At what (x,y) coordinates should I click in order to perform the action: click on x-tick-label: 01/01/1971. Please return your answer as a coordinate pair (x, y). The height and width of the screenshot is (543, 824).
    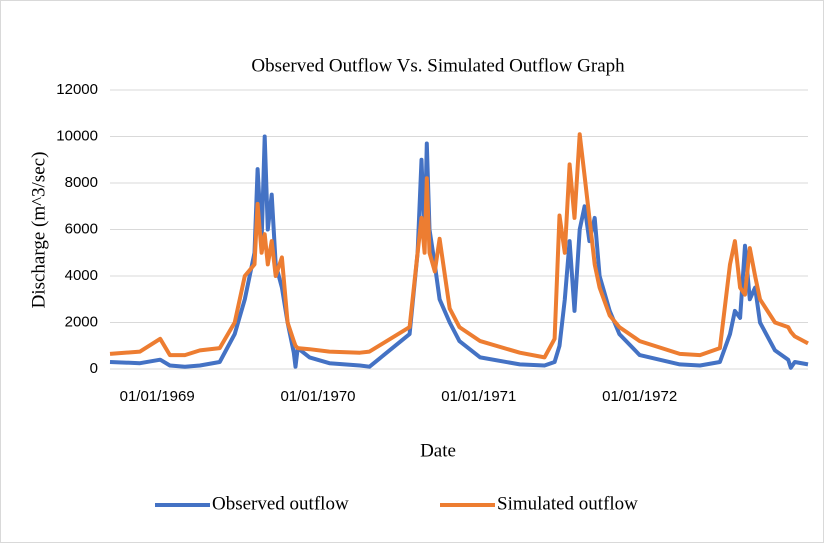
    Looking at the image, I should click on (478, 396).